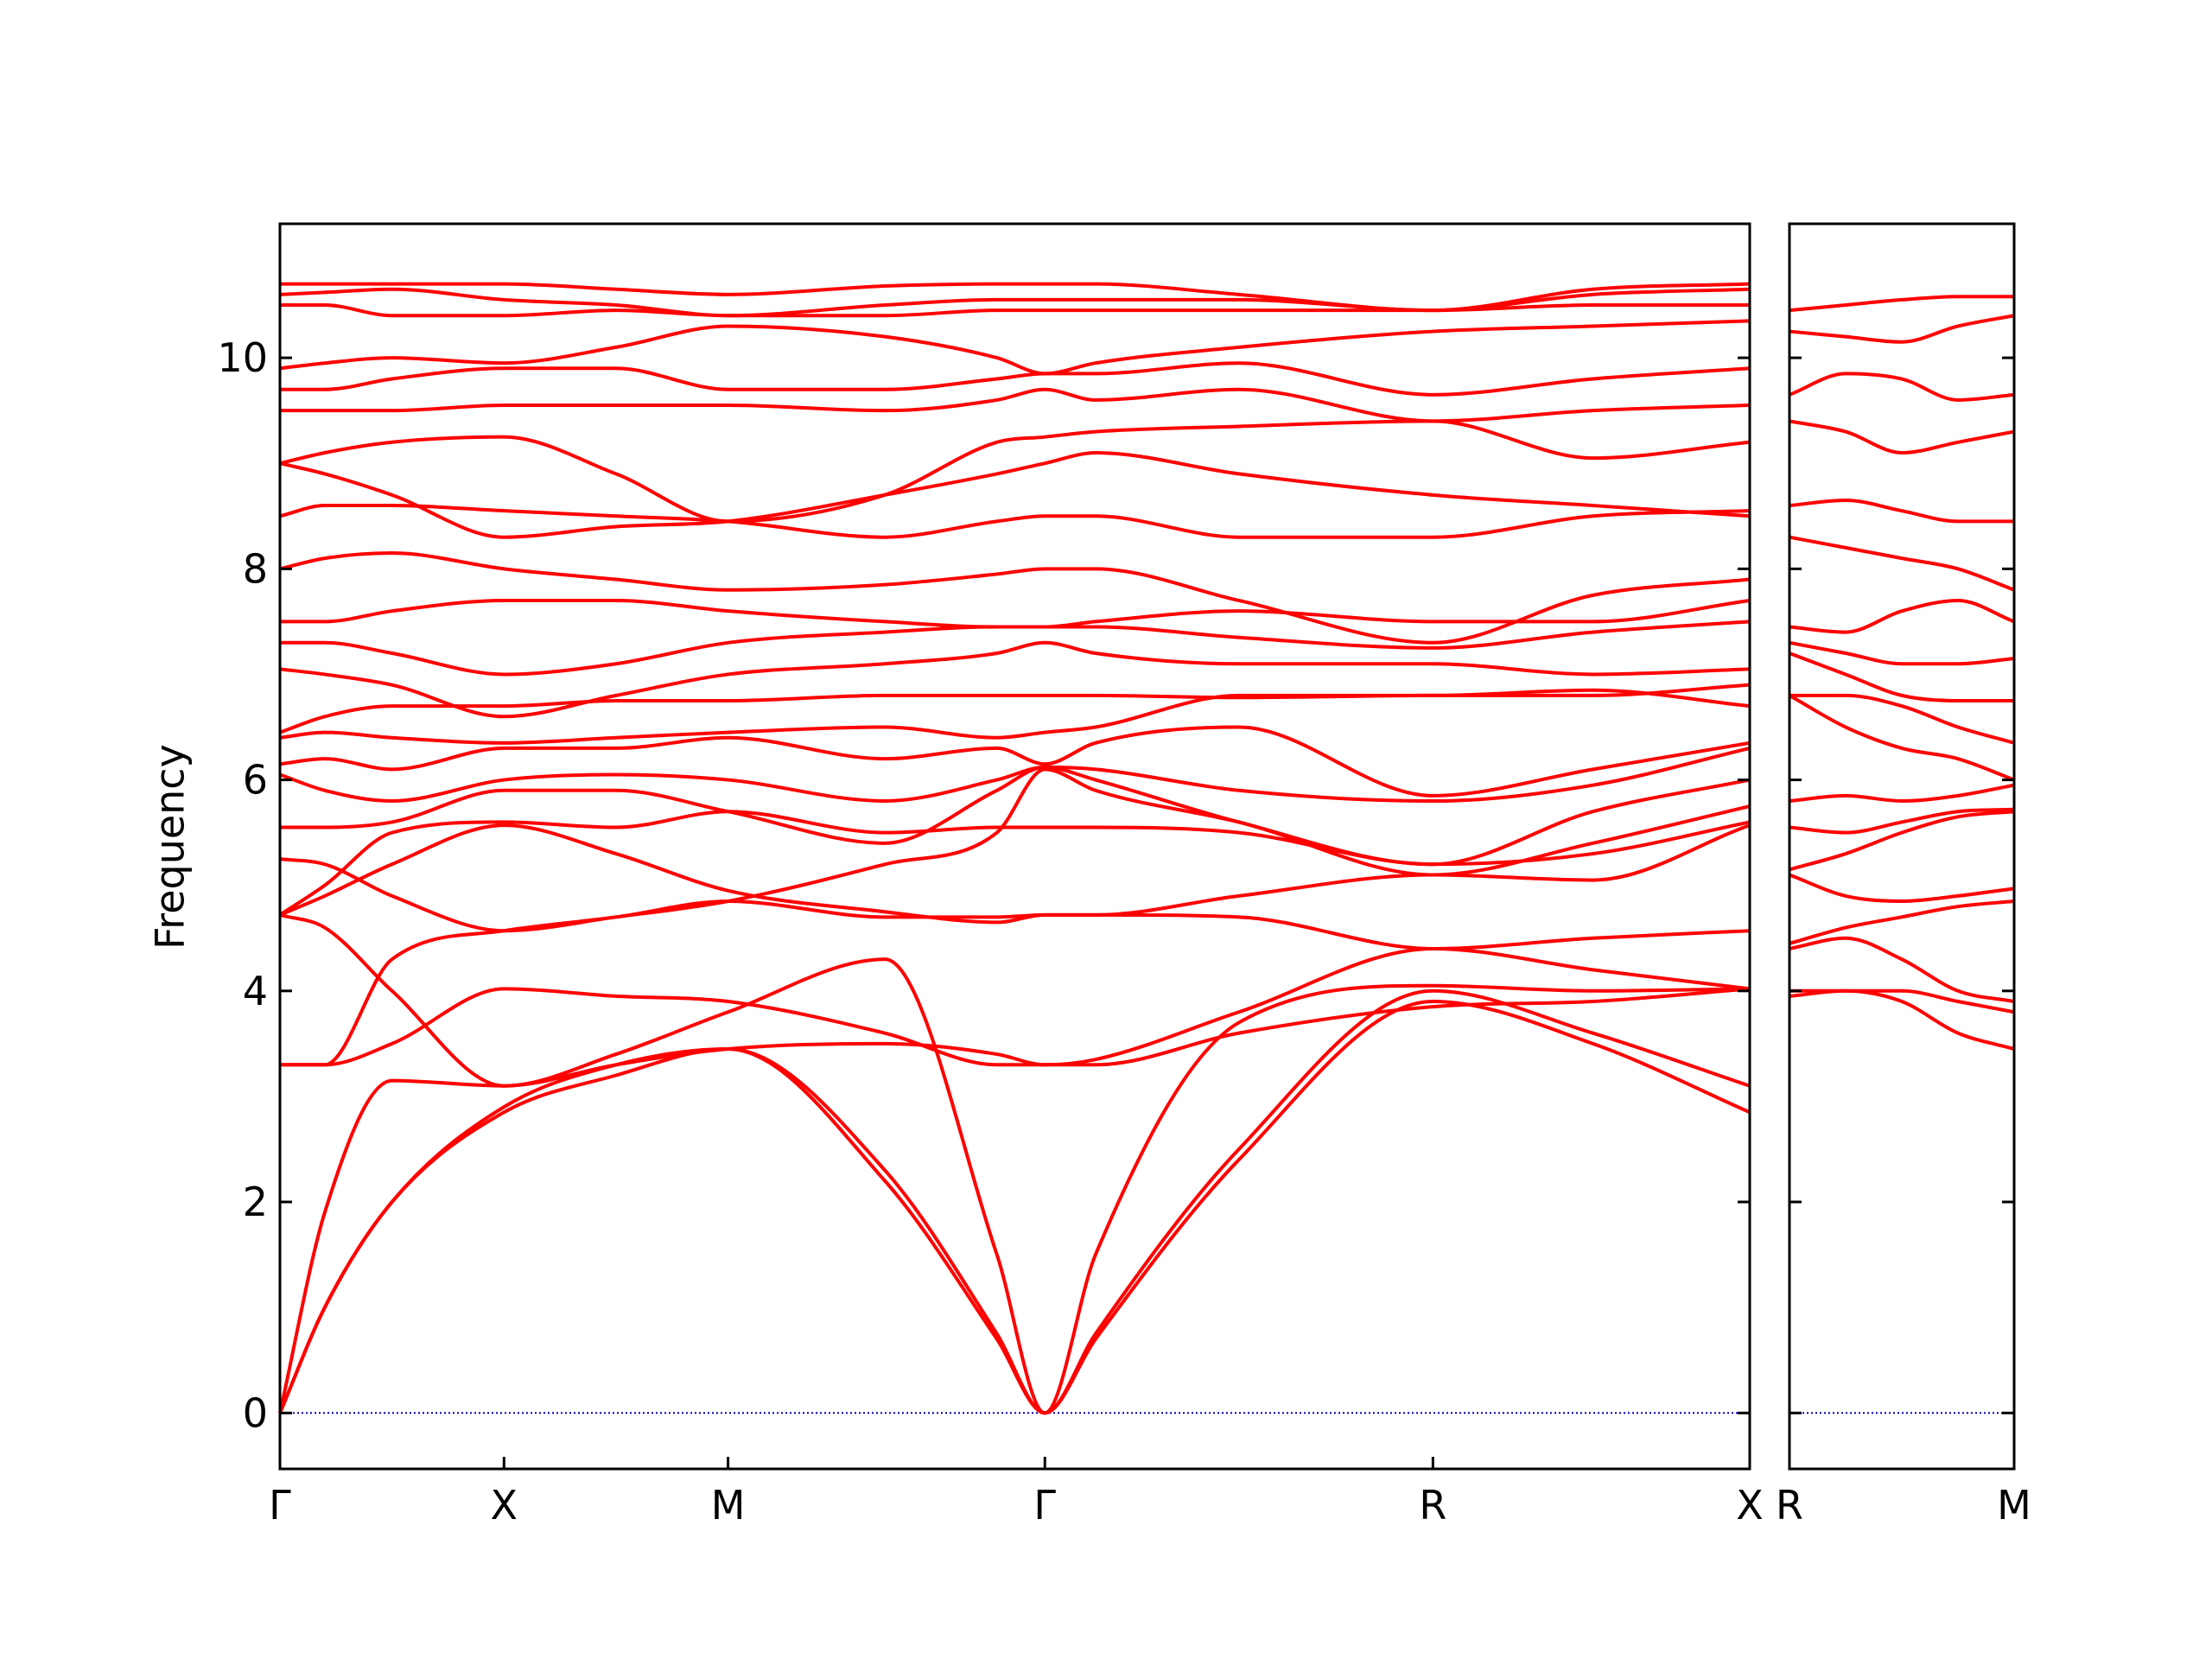 This screenshot has width=2212, height=1659. I want to click on y-tick-label: 2, so click(255, 1202).